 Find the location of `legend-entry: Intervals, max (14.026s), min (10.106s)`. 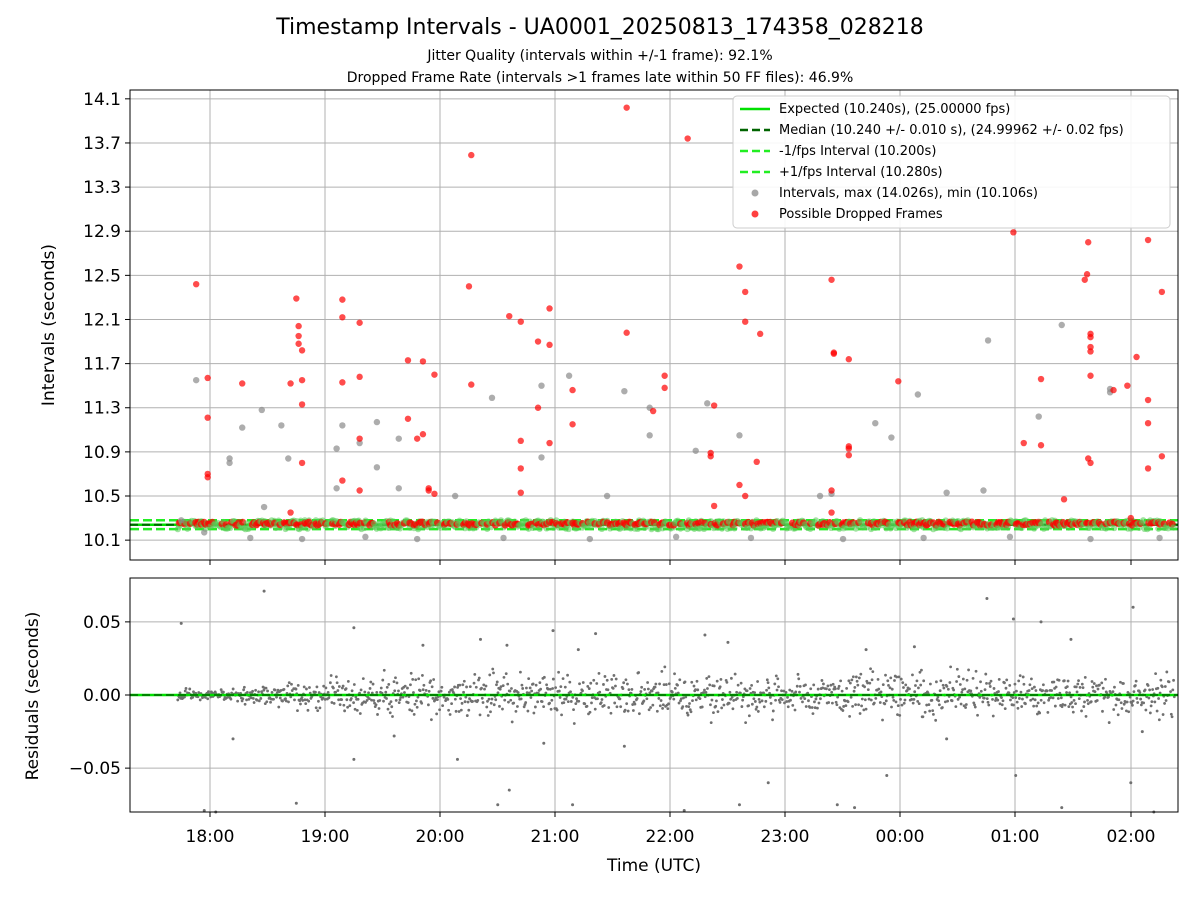

legend-entry: Intervals, max (14.026s), min (10.106s) is located at coordinates (908, 193).